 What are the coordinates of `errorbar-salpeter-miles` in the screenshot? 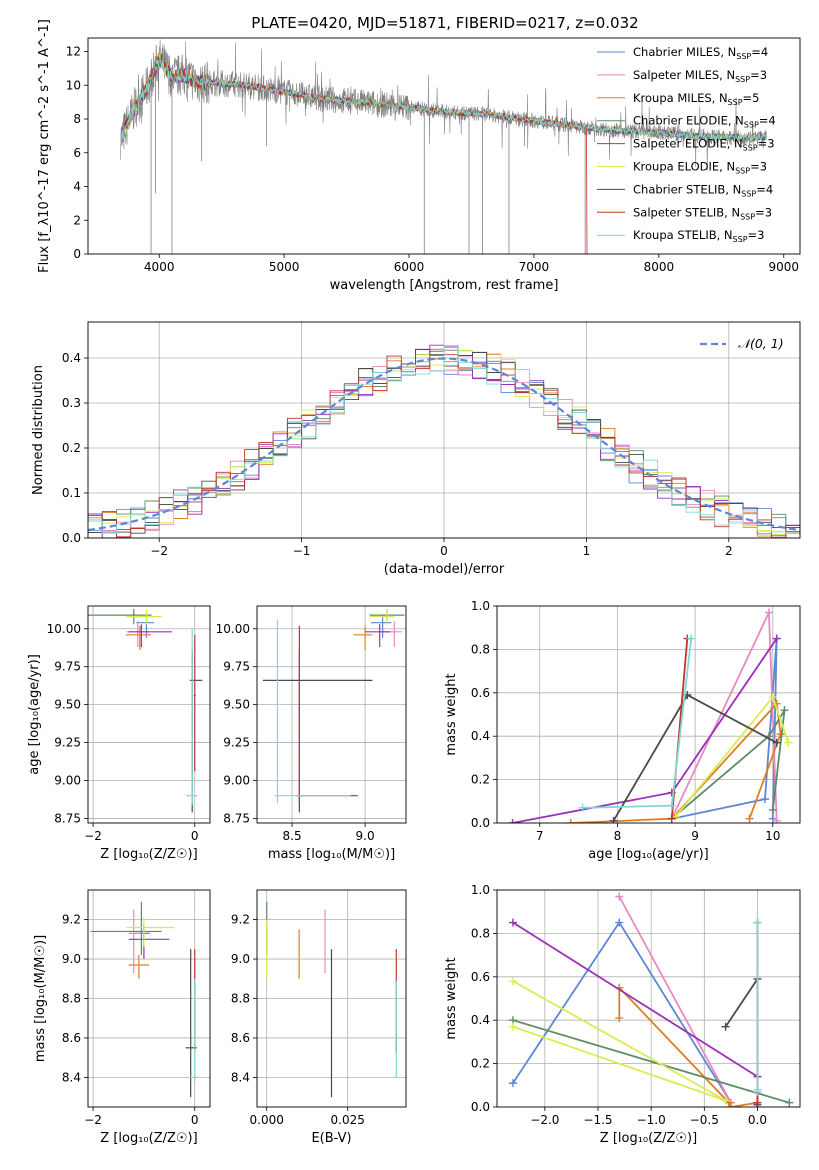 It's located at (135, 941).